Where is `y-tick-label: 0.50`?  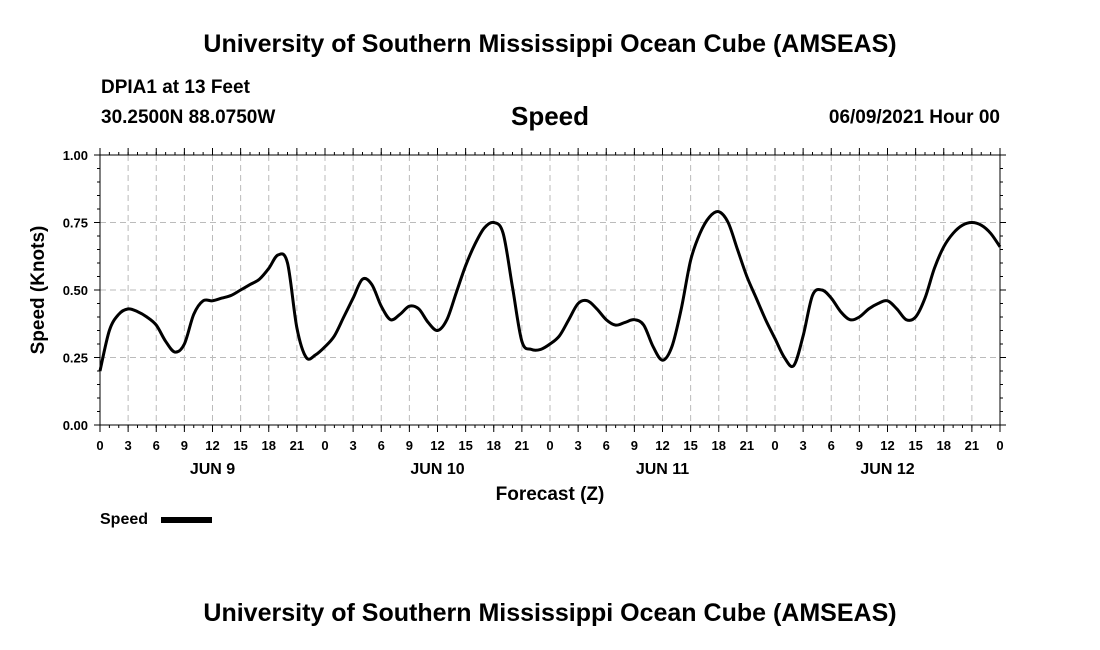
y-tick-label: 0.50 is located at coordinates (75, 290).